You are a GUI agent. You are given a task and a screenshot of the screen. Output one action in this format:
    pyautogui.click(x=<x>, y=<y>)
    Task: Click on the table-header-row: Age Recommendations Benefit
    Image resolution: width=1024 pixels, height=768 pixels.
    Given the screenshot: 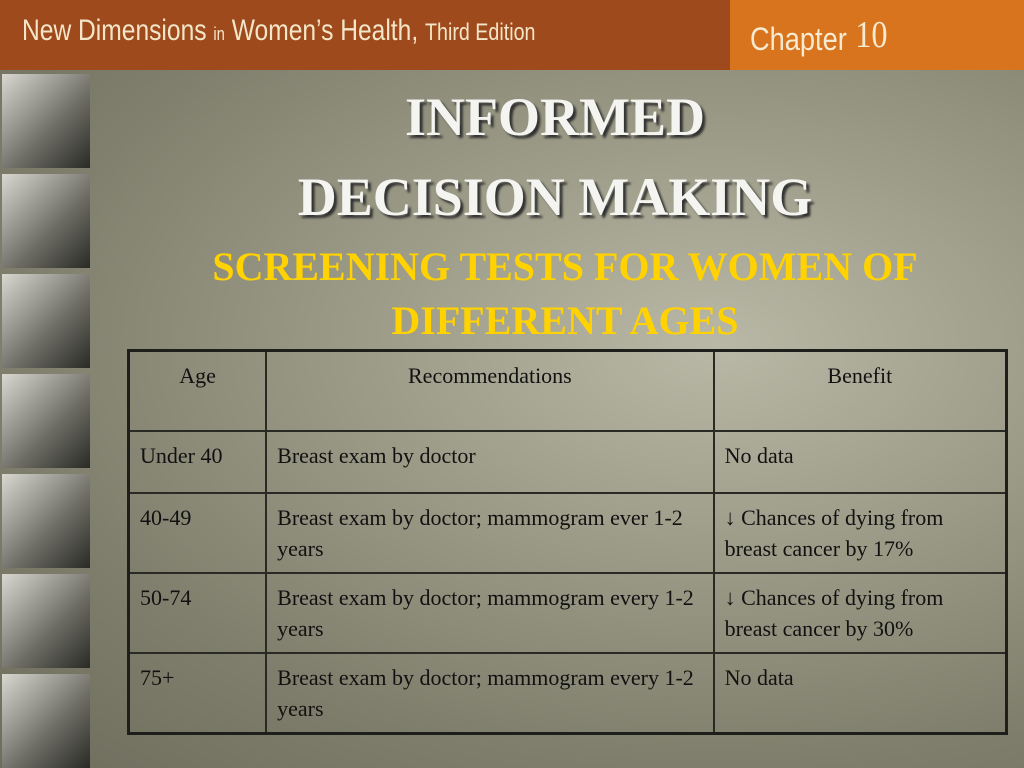 What is the action you would take?
    pyautogui.click(x=567, y=390)
    